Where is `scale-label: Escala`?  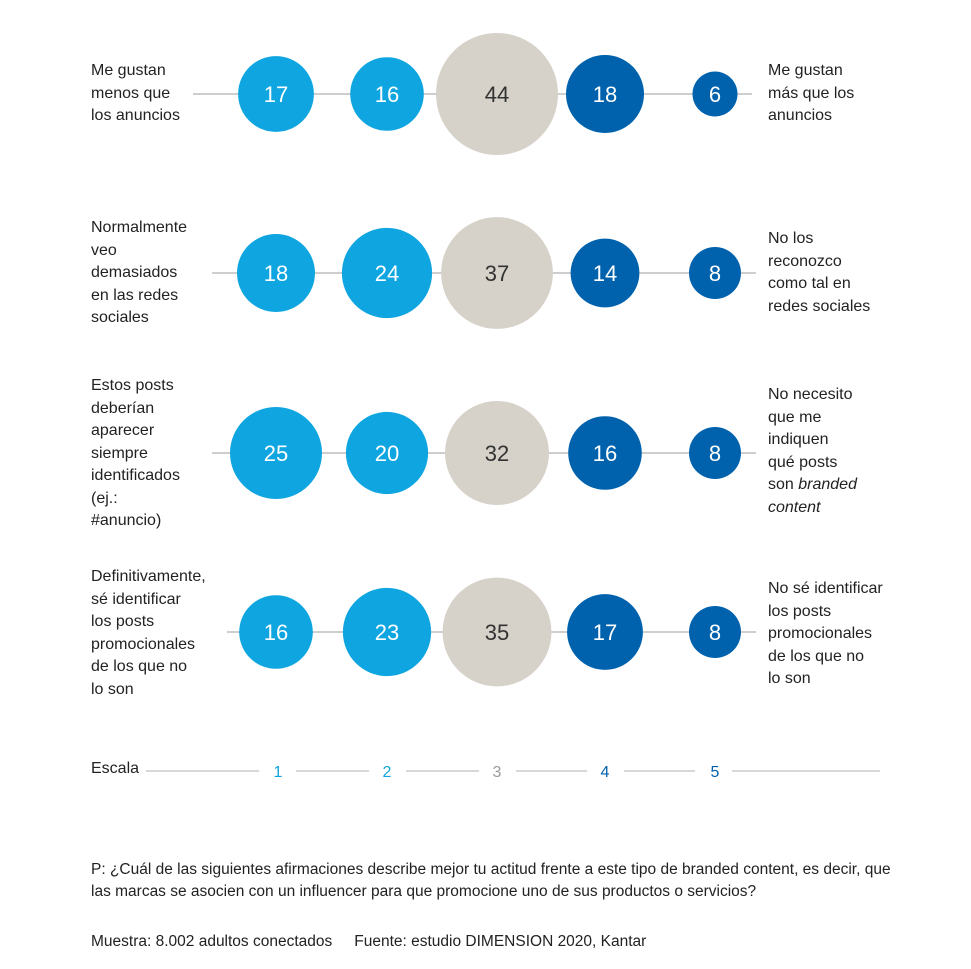
scale-label: Escala is located at coordinates (115, 768).